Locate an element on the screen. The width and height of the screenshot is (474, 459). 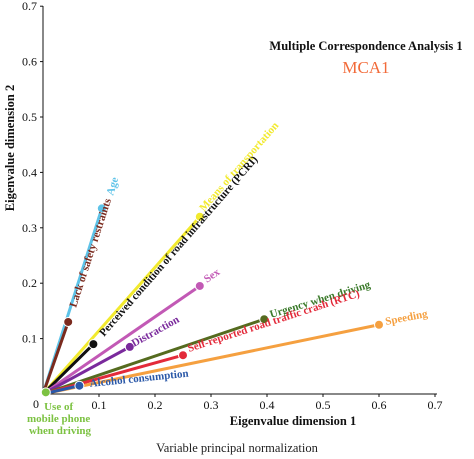
x-axis-label: Eigenvalue dimension 1 is located at coordinates (293, 421).